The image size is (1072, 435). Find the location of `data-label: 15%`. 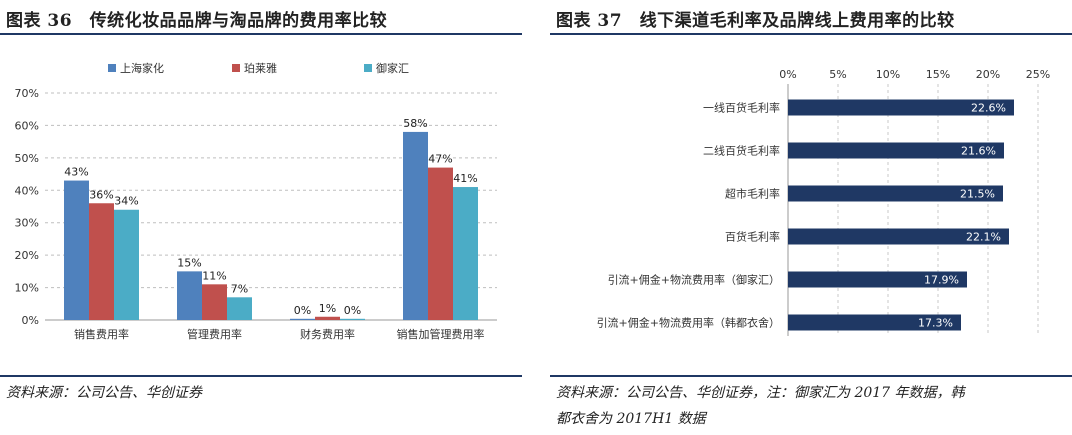

data-label: 15% is located at coordinates (189, 262).